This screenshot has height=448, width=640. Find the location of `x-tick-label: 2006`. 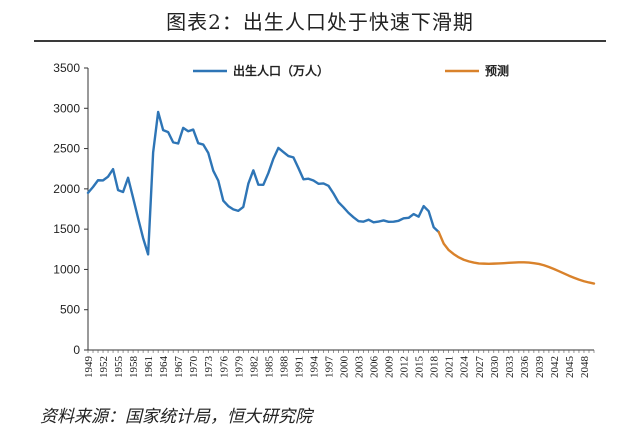

x-tick-label: 2006 is located at coordinates (375, 367).